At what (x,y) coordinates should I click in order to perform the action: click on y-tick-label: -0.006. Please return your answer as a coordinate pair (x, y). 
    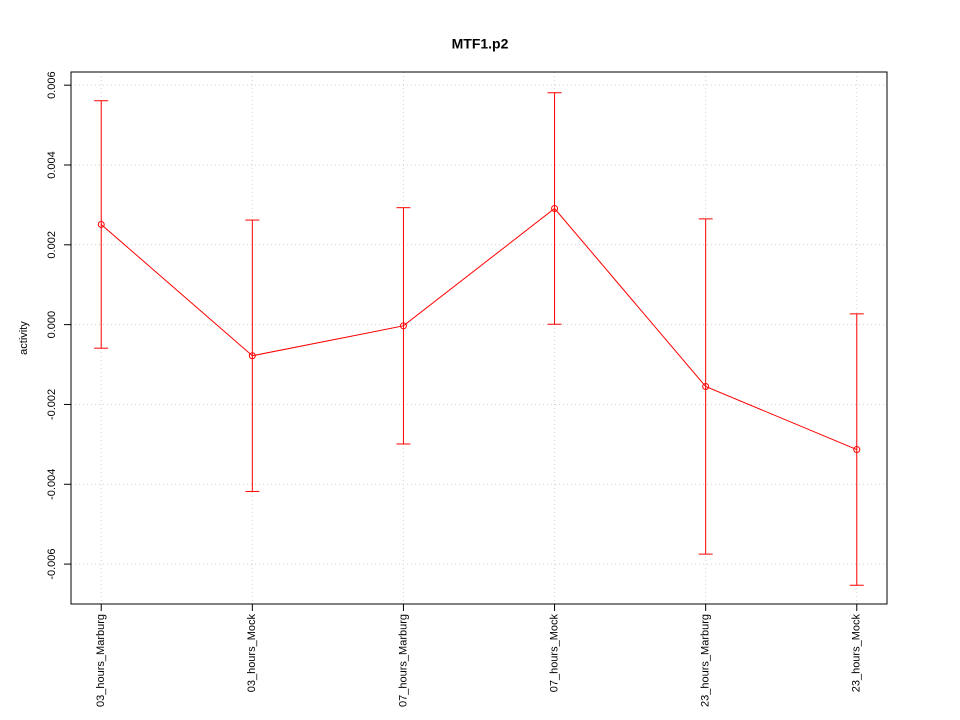
    Looking at the image, I should click on (52, 563).